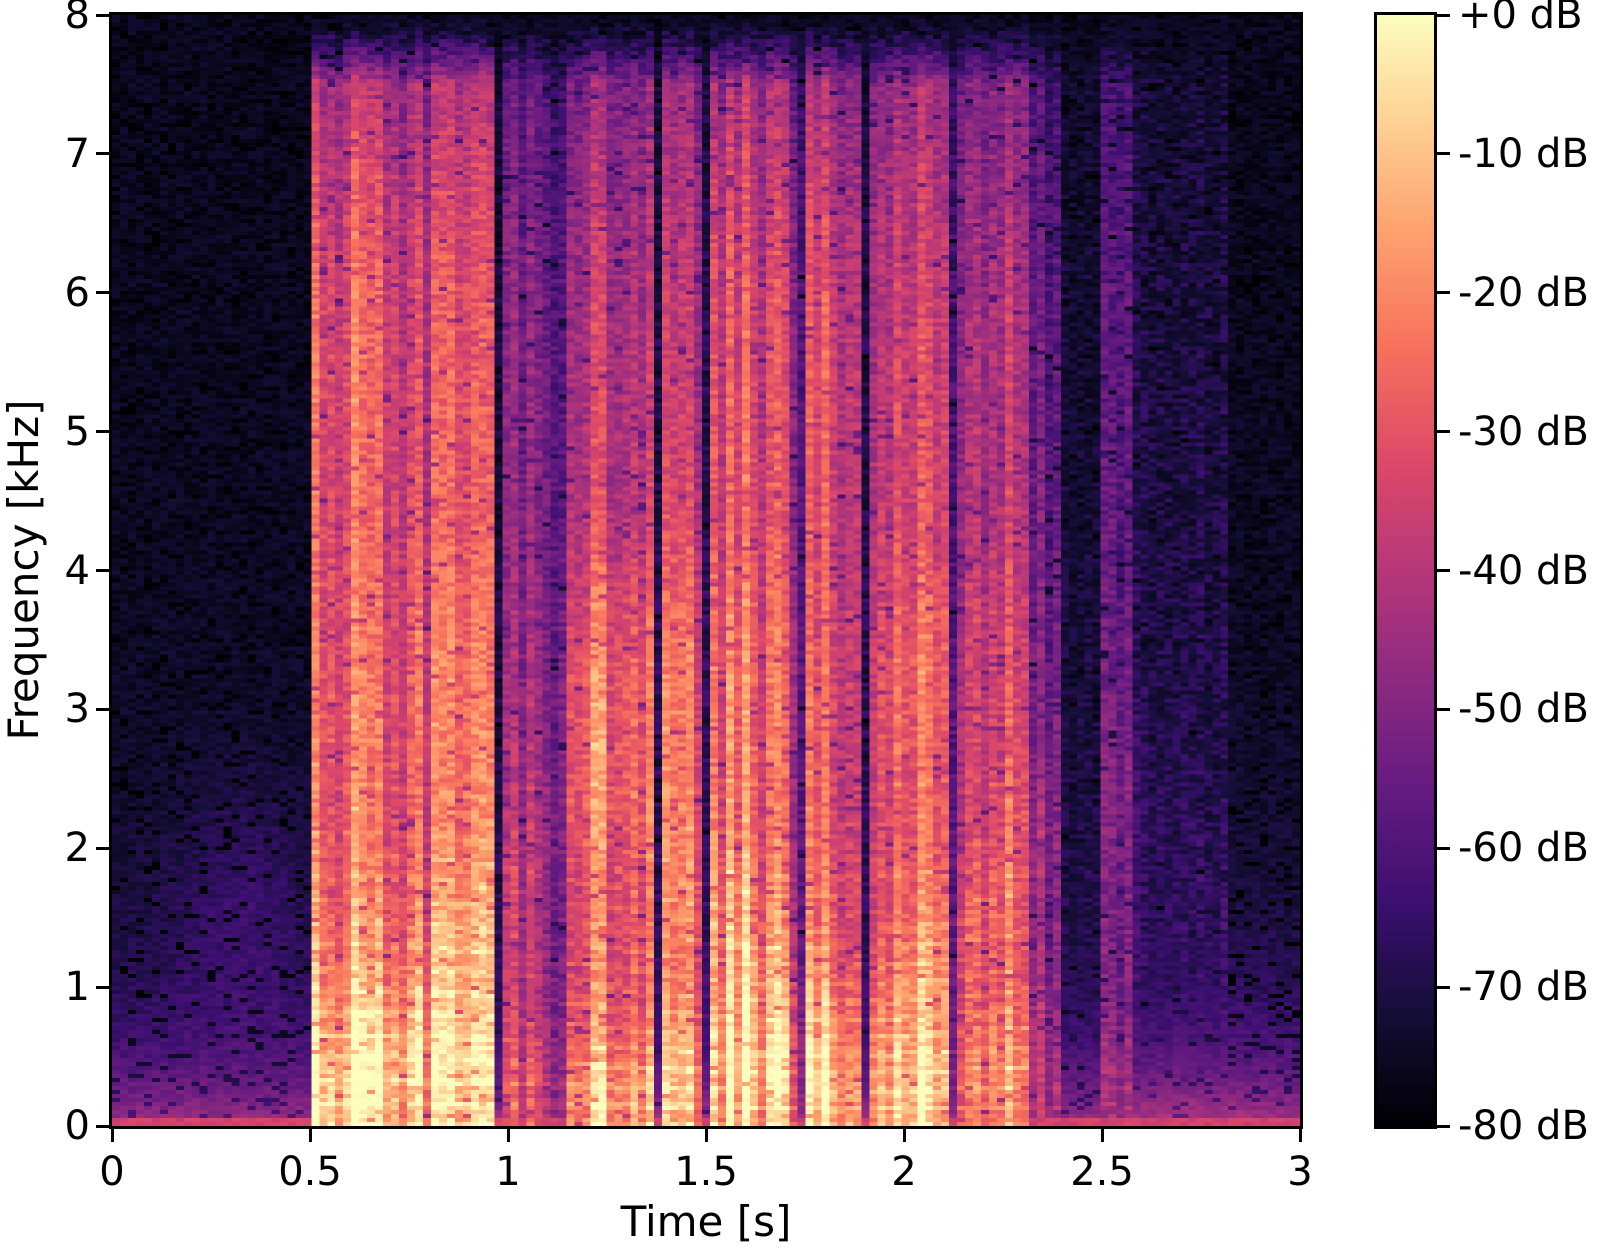 This screenshot has height=1250, width=1598. Describe the element at coordinates (706, 1172) in the screenshot. I see `x-tick-label: 1.5` at that location.